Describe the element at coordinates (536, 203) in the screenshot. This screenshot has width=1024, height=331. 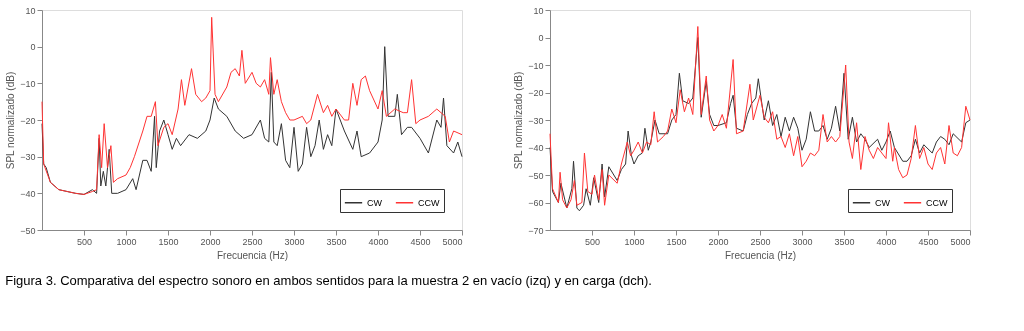
I see `y-tick-label: −60` at that location.